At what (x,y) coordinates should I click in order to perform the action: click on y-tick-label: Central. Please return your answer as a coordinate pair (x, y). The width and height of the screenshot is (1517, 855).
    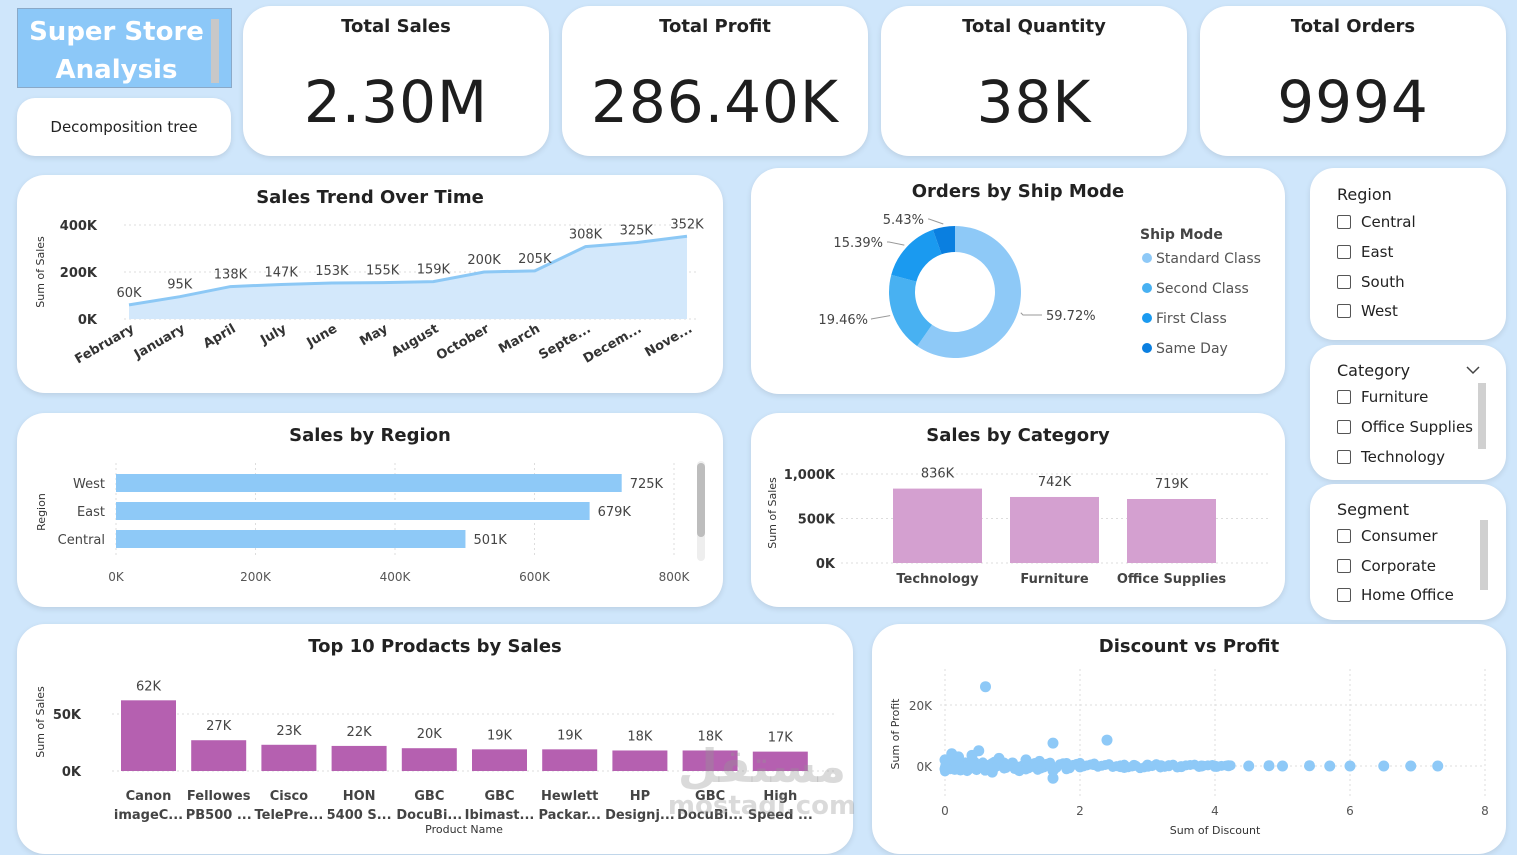
    Looking at the image, I should click on (81, 540).